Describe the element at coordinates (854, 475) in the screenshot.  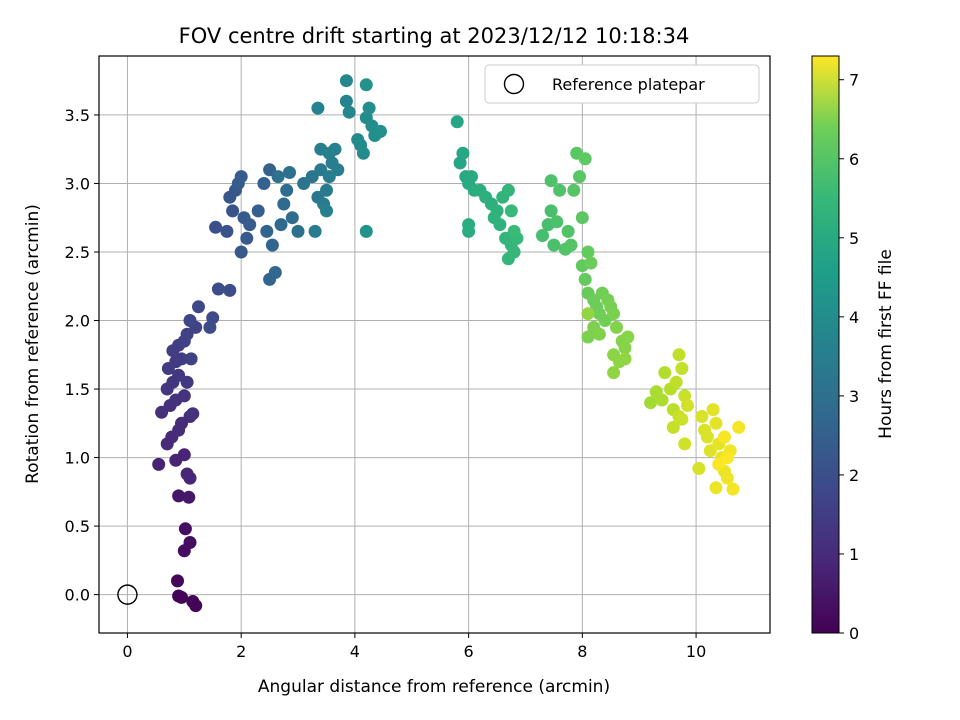
I see `colorbar-tick-label: 2` at that location.